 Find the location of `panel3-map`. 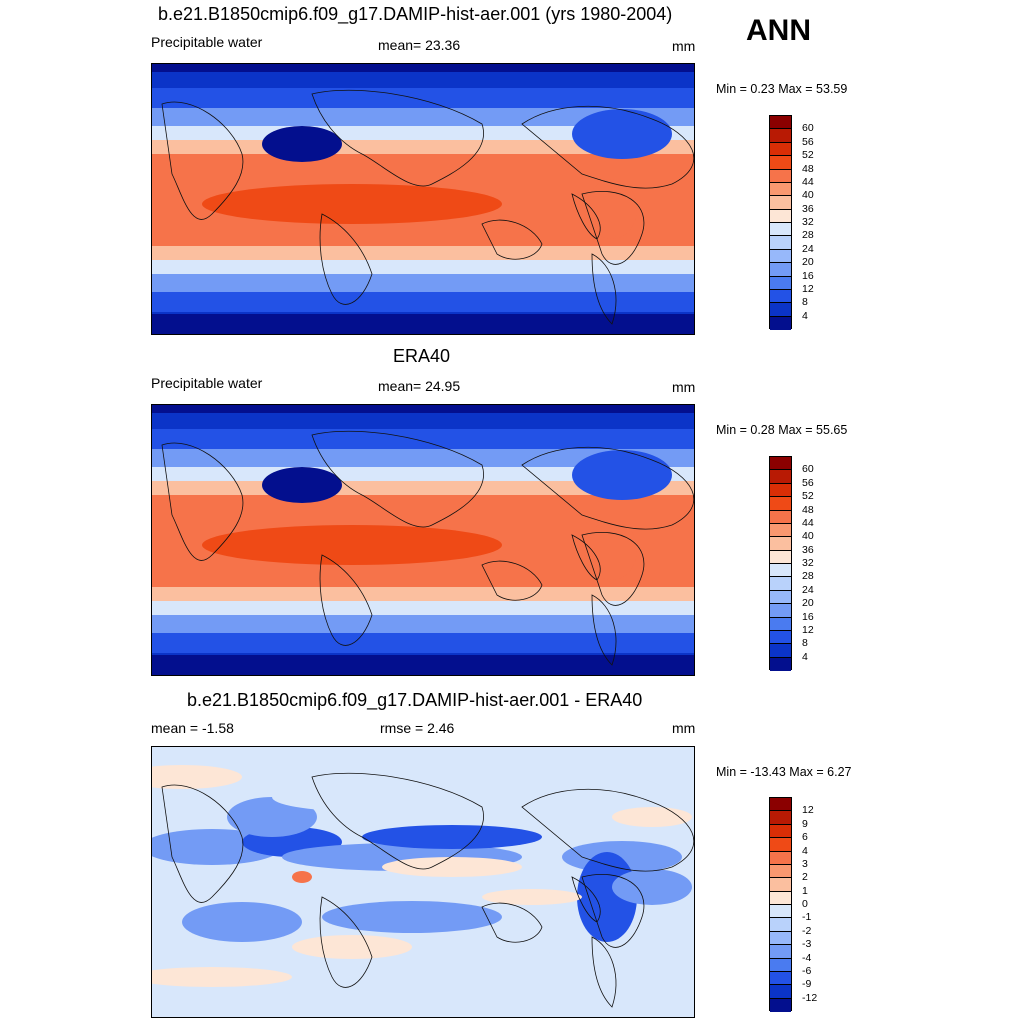

panel3-map is located at coordinates (423, 882).